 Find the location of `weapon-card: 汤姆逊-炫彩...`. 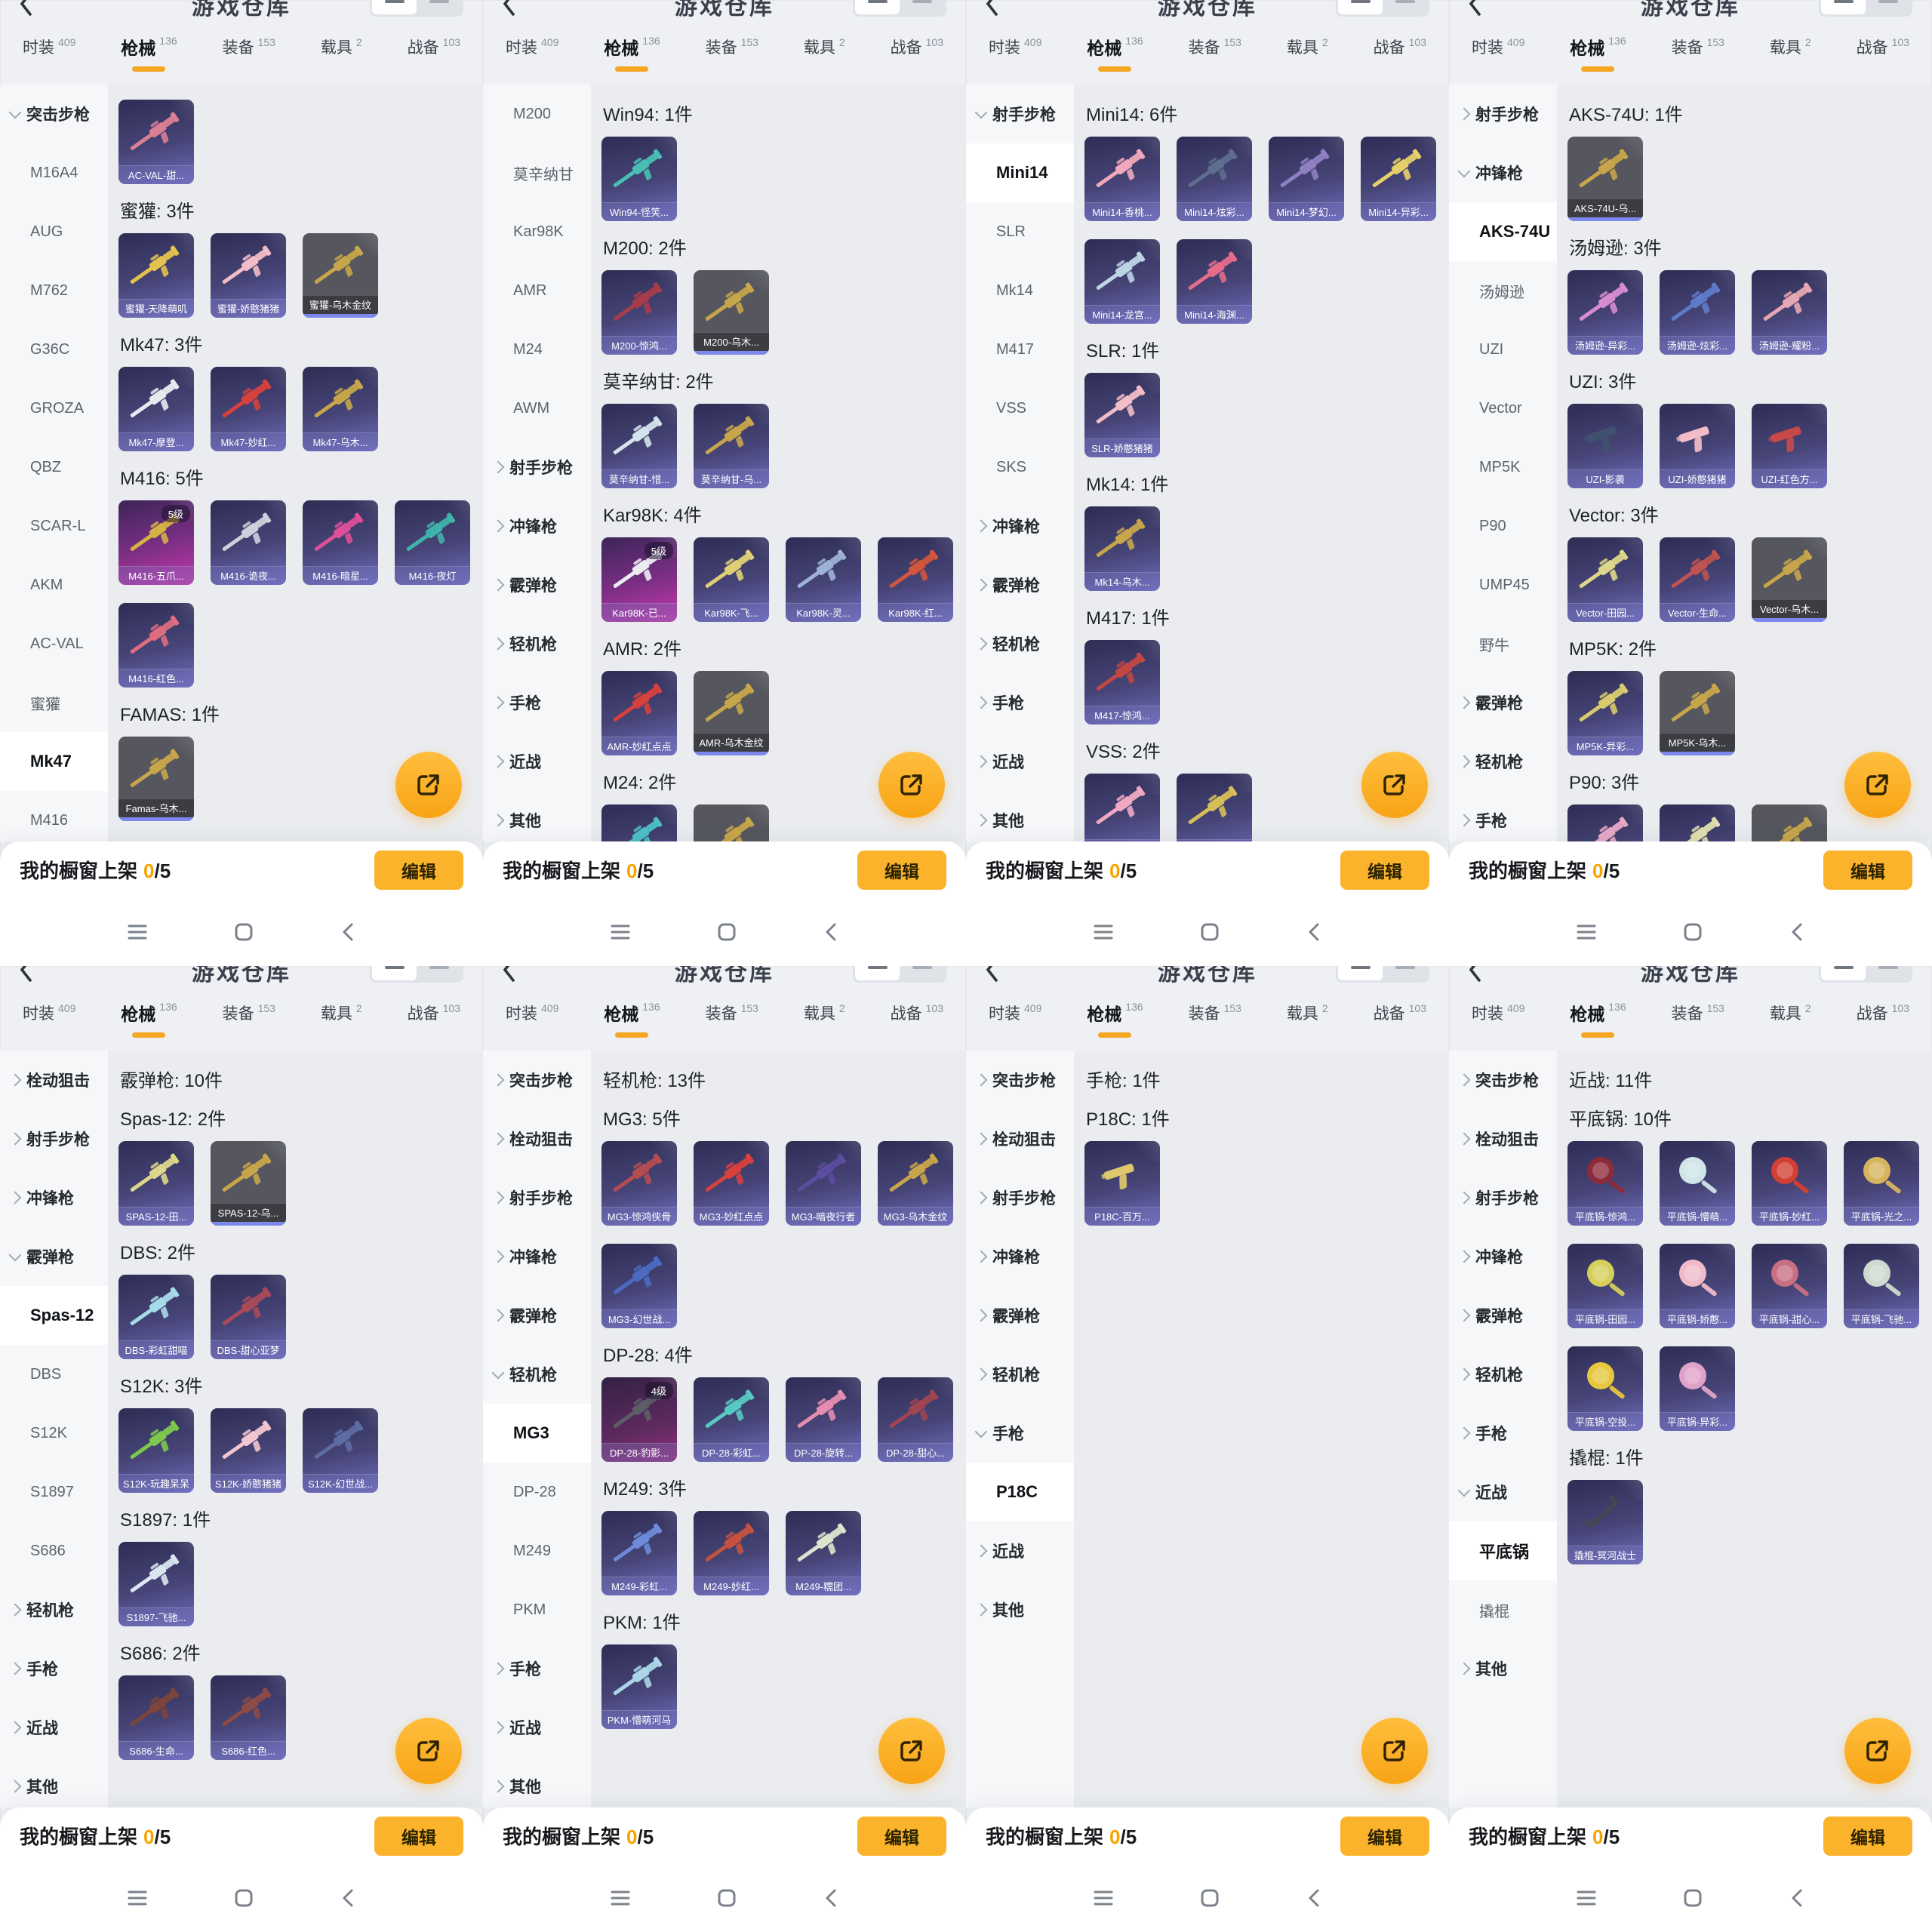

weapon-card: 汤姆逊-炫彩... is located at coordinates (1697, 312).